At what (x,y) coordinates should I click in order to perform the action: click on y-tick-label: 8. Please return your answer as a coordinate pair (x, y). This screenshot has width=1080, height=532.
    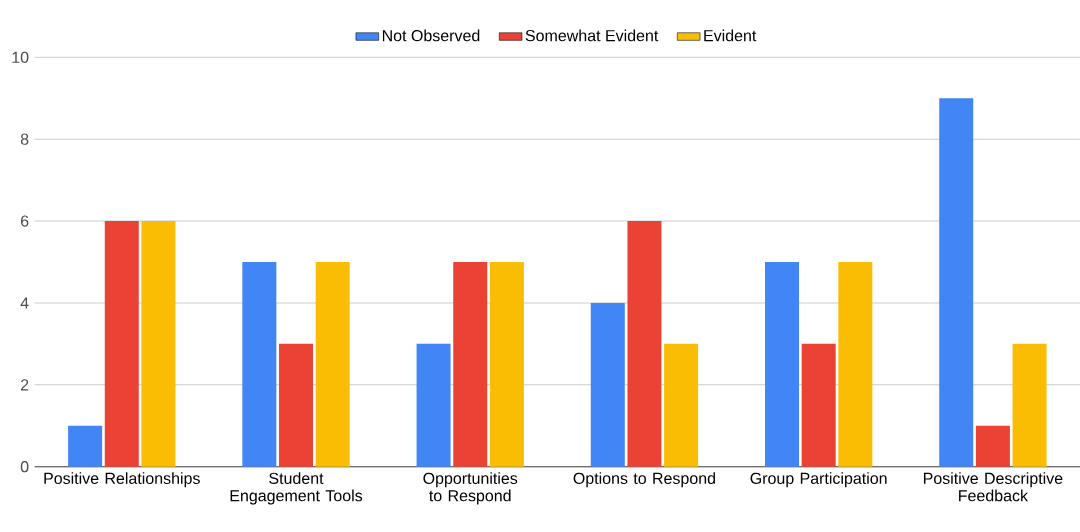
    Looking at the image, I should click on (24, 139).